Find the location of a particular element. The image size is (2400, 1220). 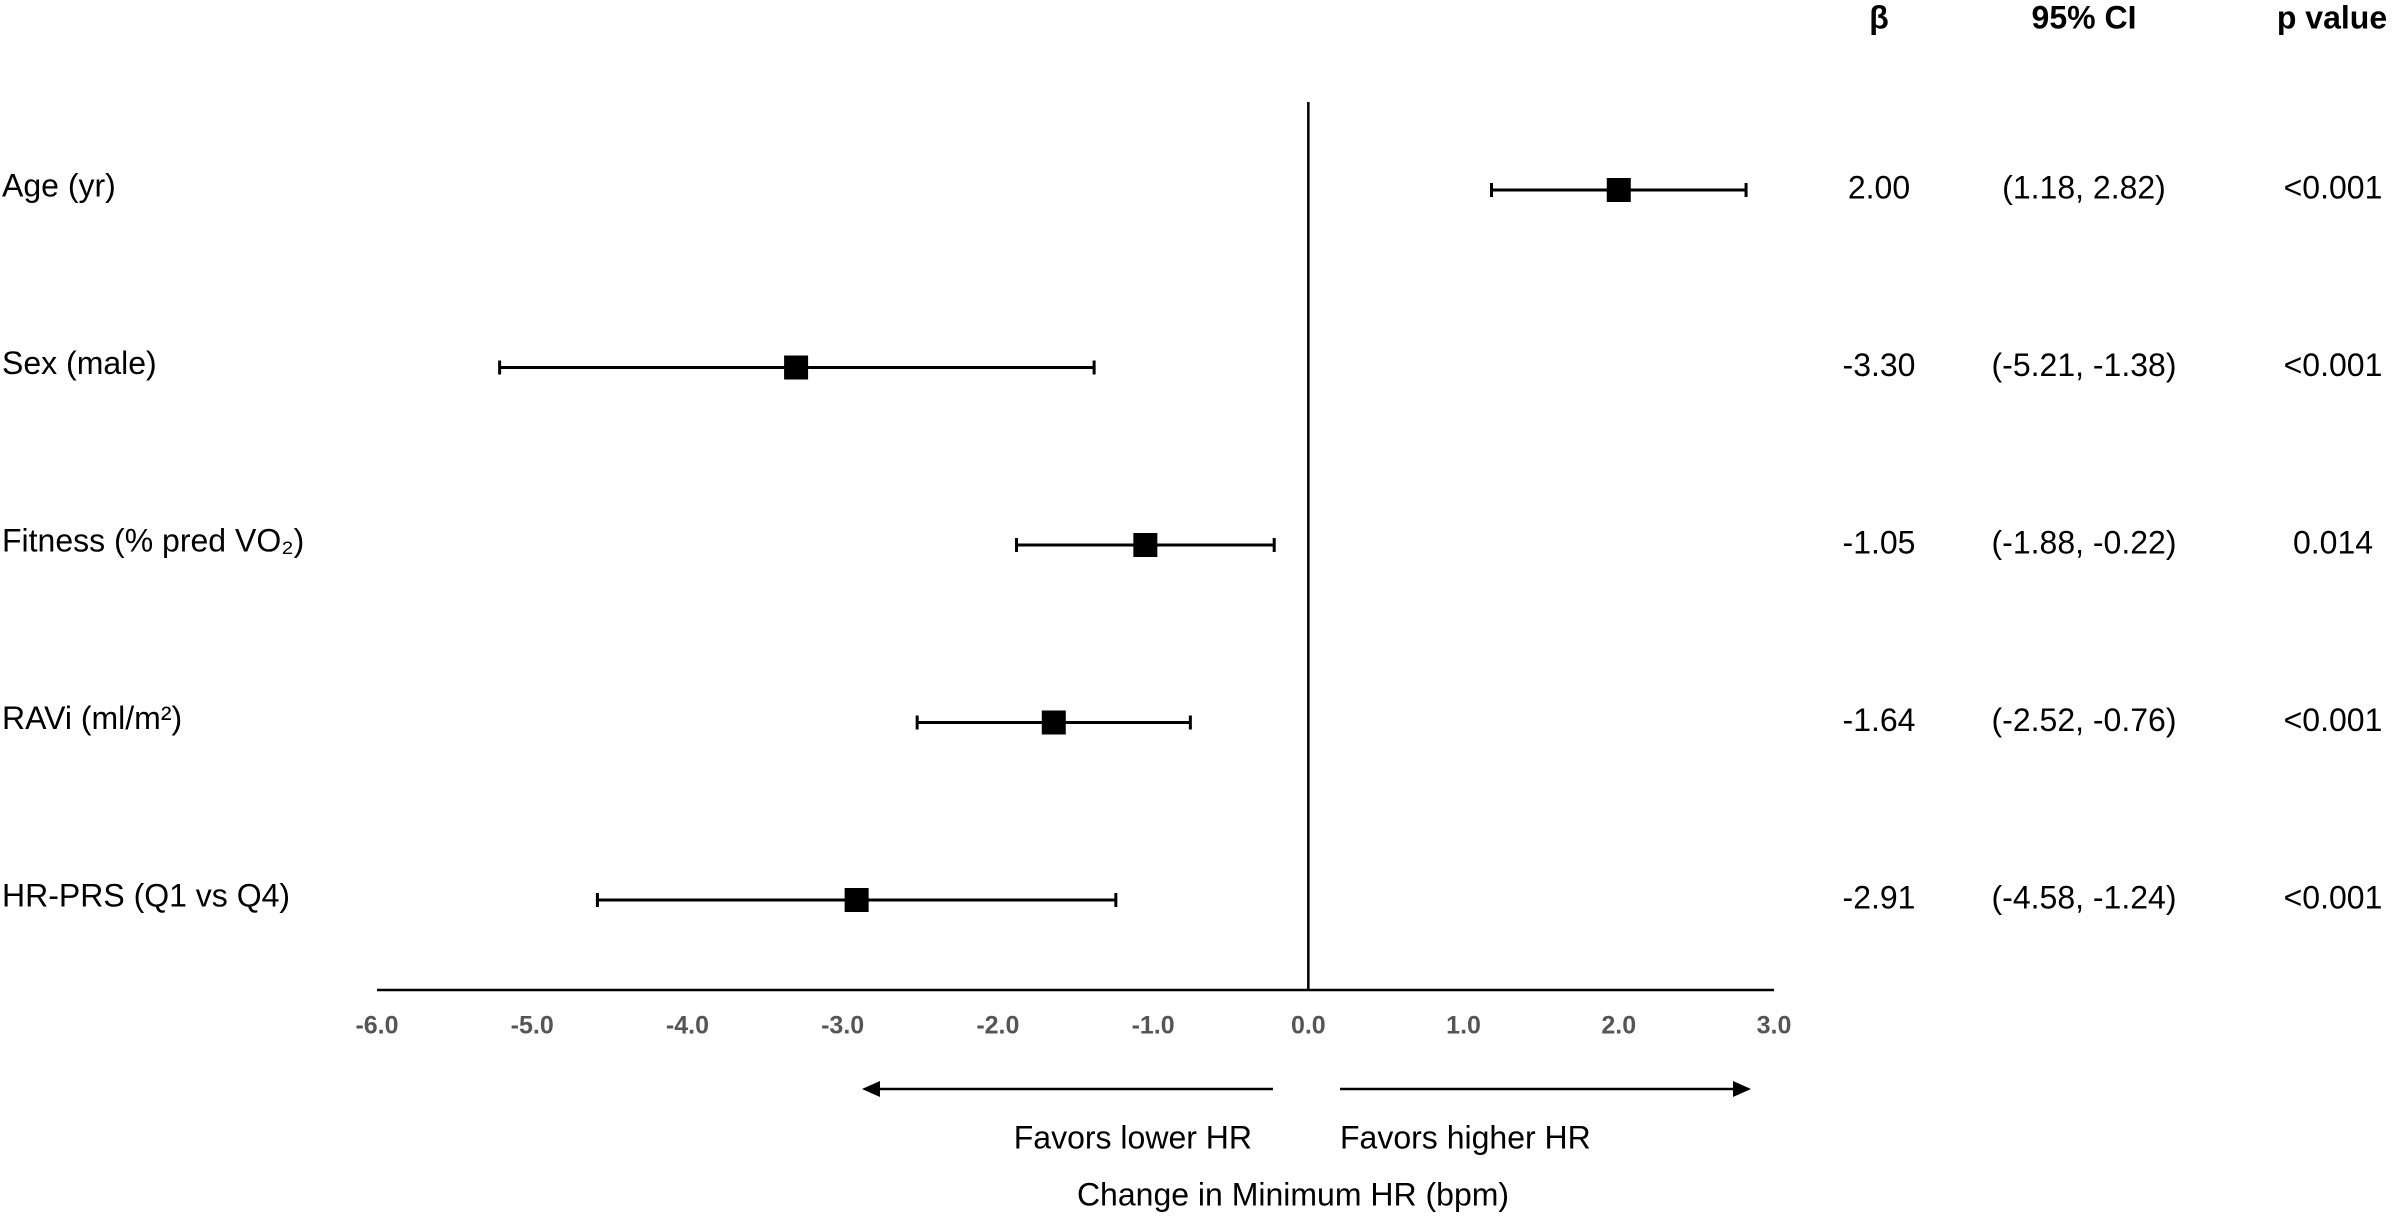

beta-value: 2.00 is located at coordinates (1879, 187).